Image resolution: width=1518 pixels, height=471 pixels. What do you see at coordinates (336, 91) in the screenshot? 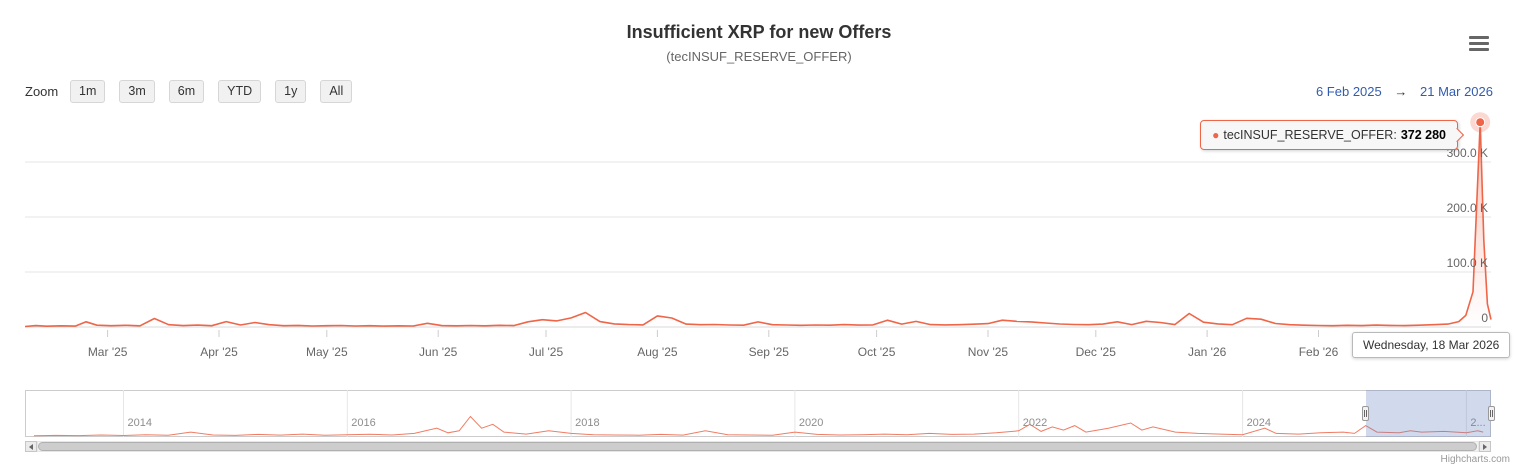
I see `zoom-button-all: All` at bounding box center [336, 91].